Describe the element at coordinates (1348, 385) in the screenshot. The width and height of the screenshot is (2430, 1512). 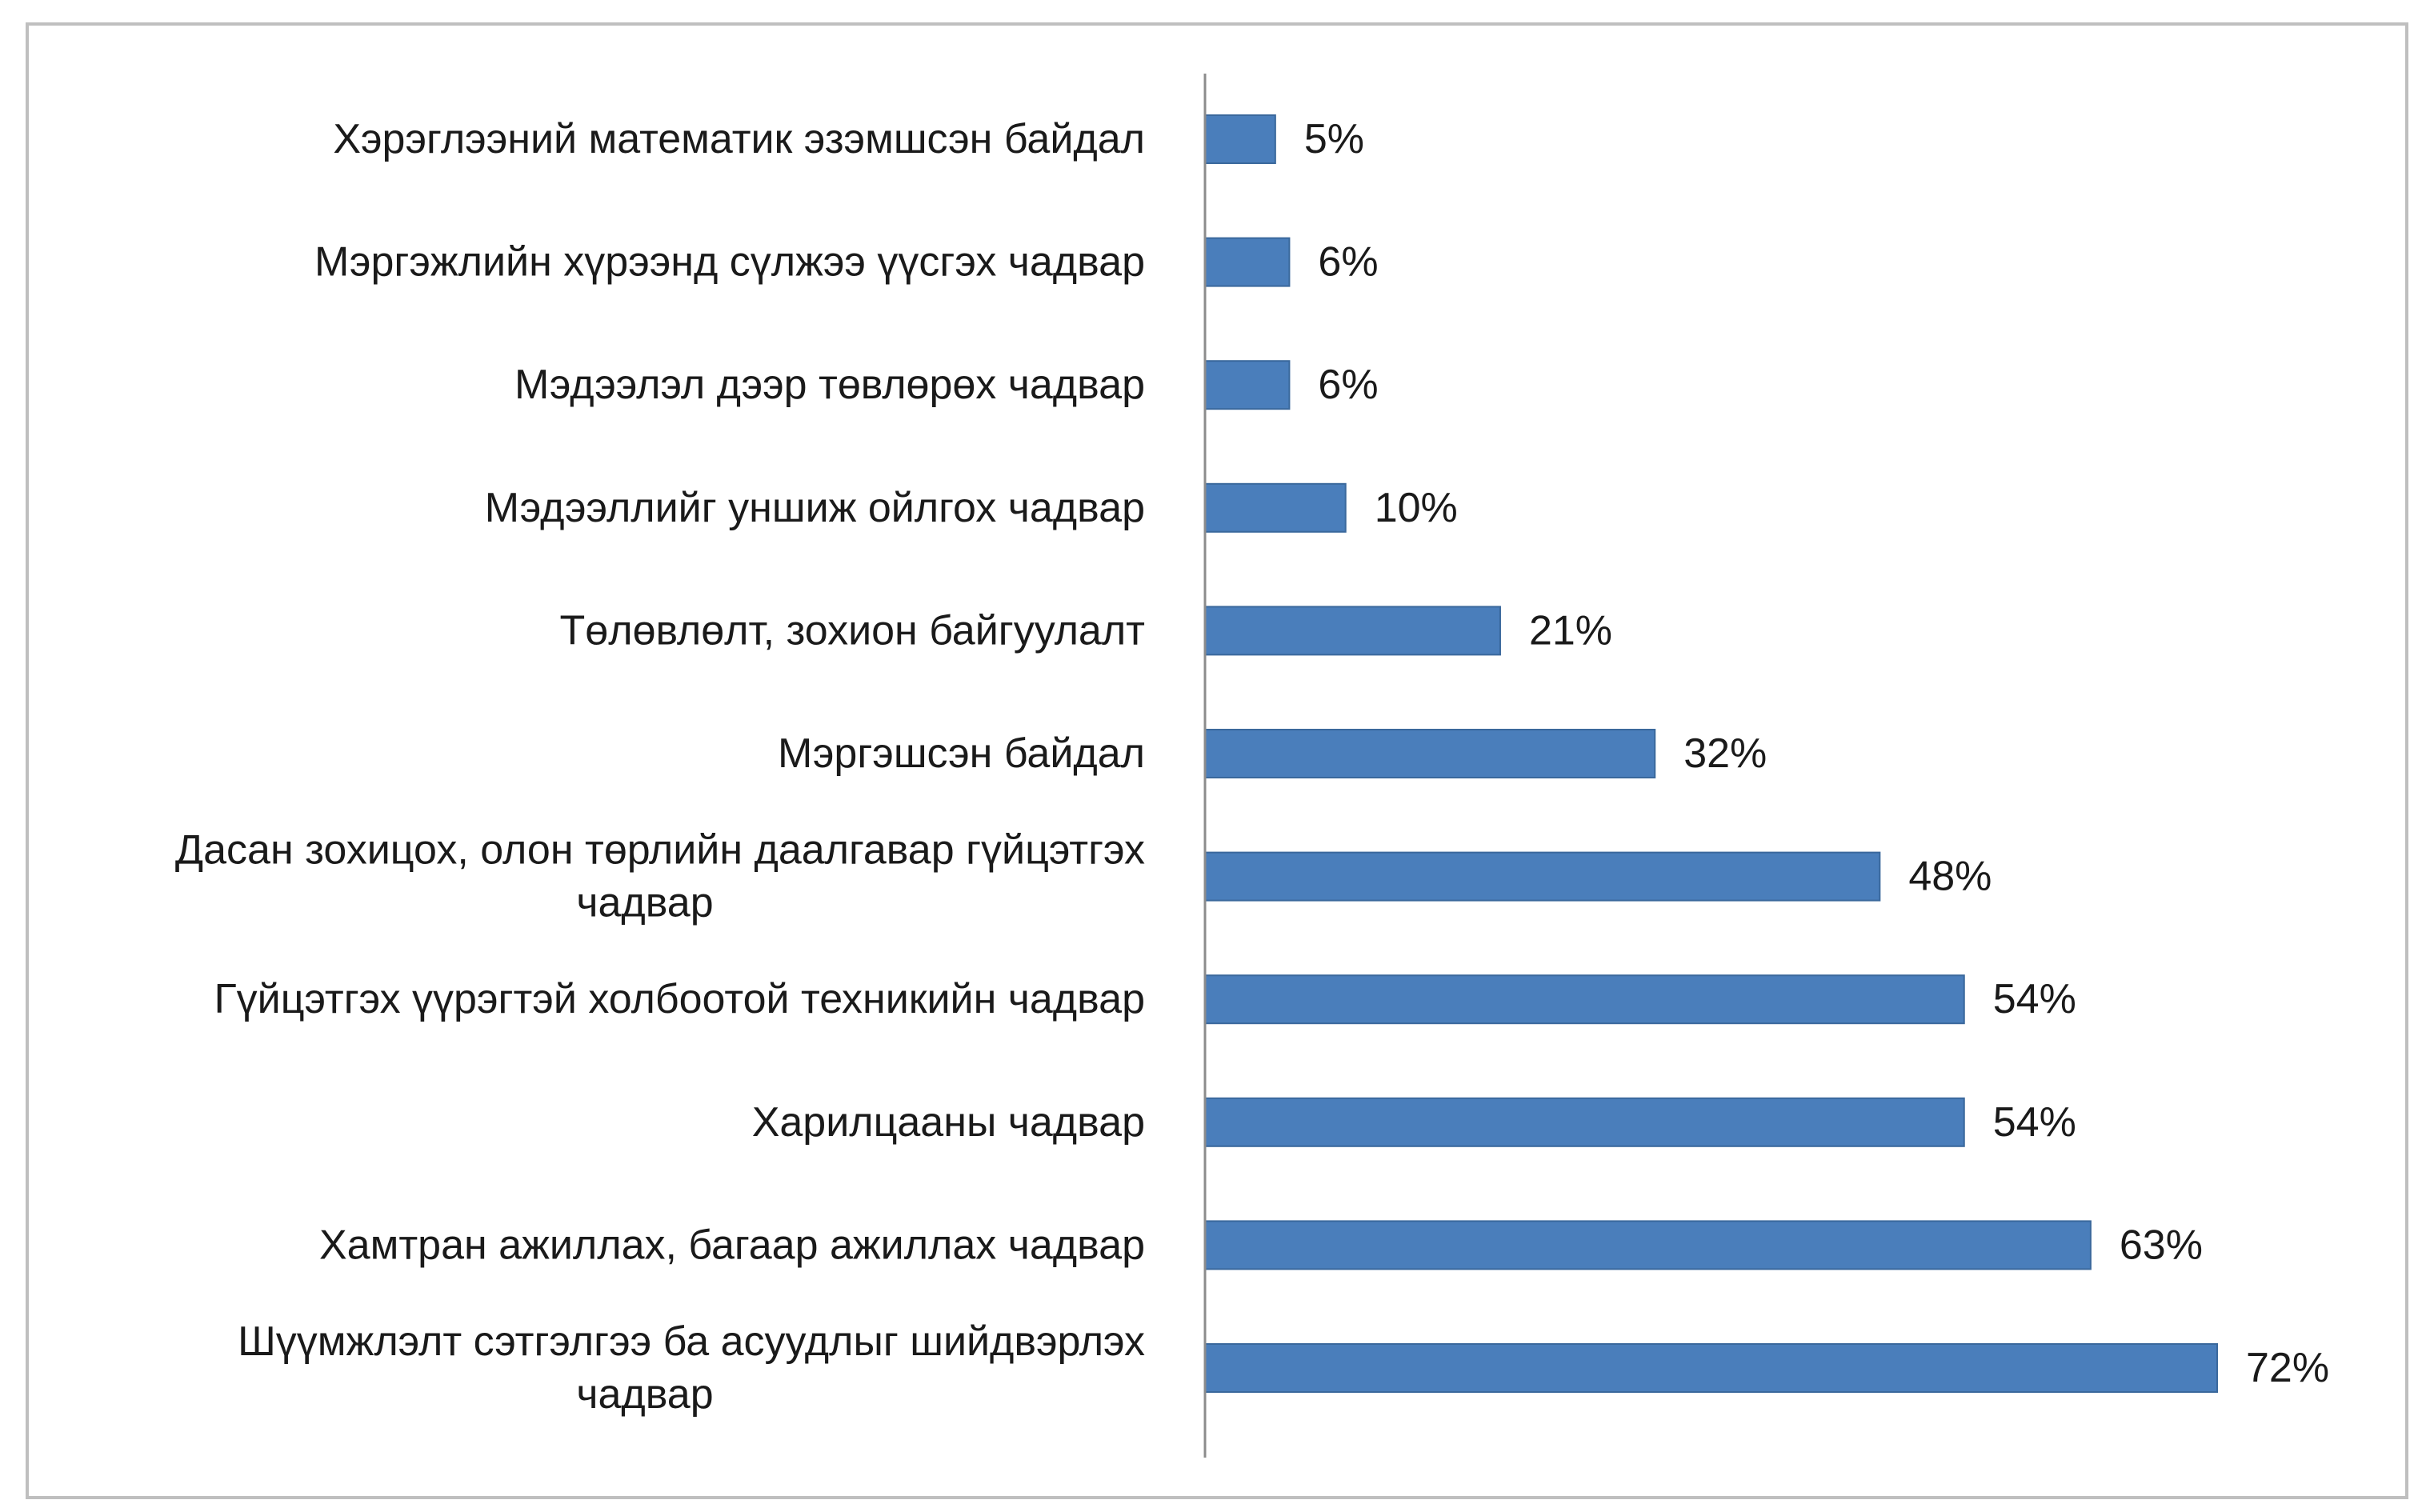
I see `value-label-2: 6%` at that location.